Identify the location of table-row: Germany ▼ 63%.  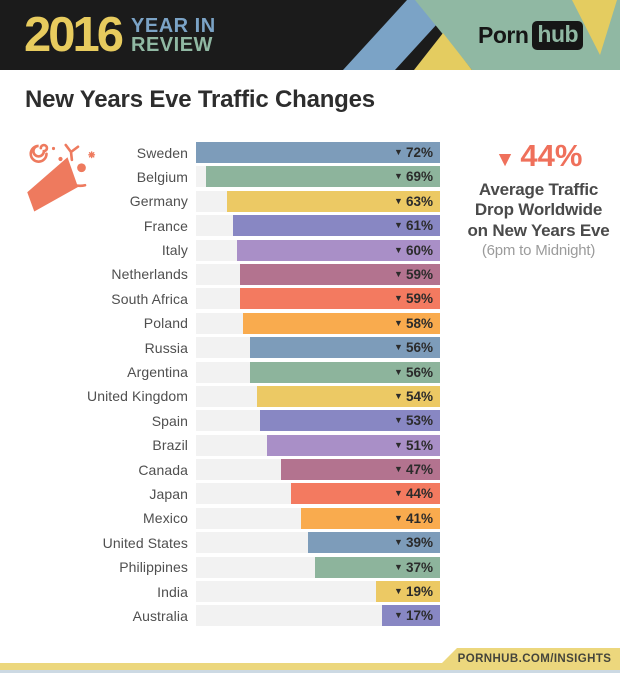
(220, 201).